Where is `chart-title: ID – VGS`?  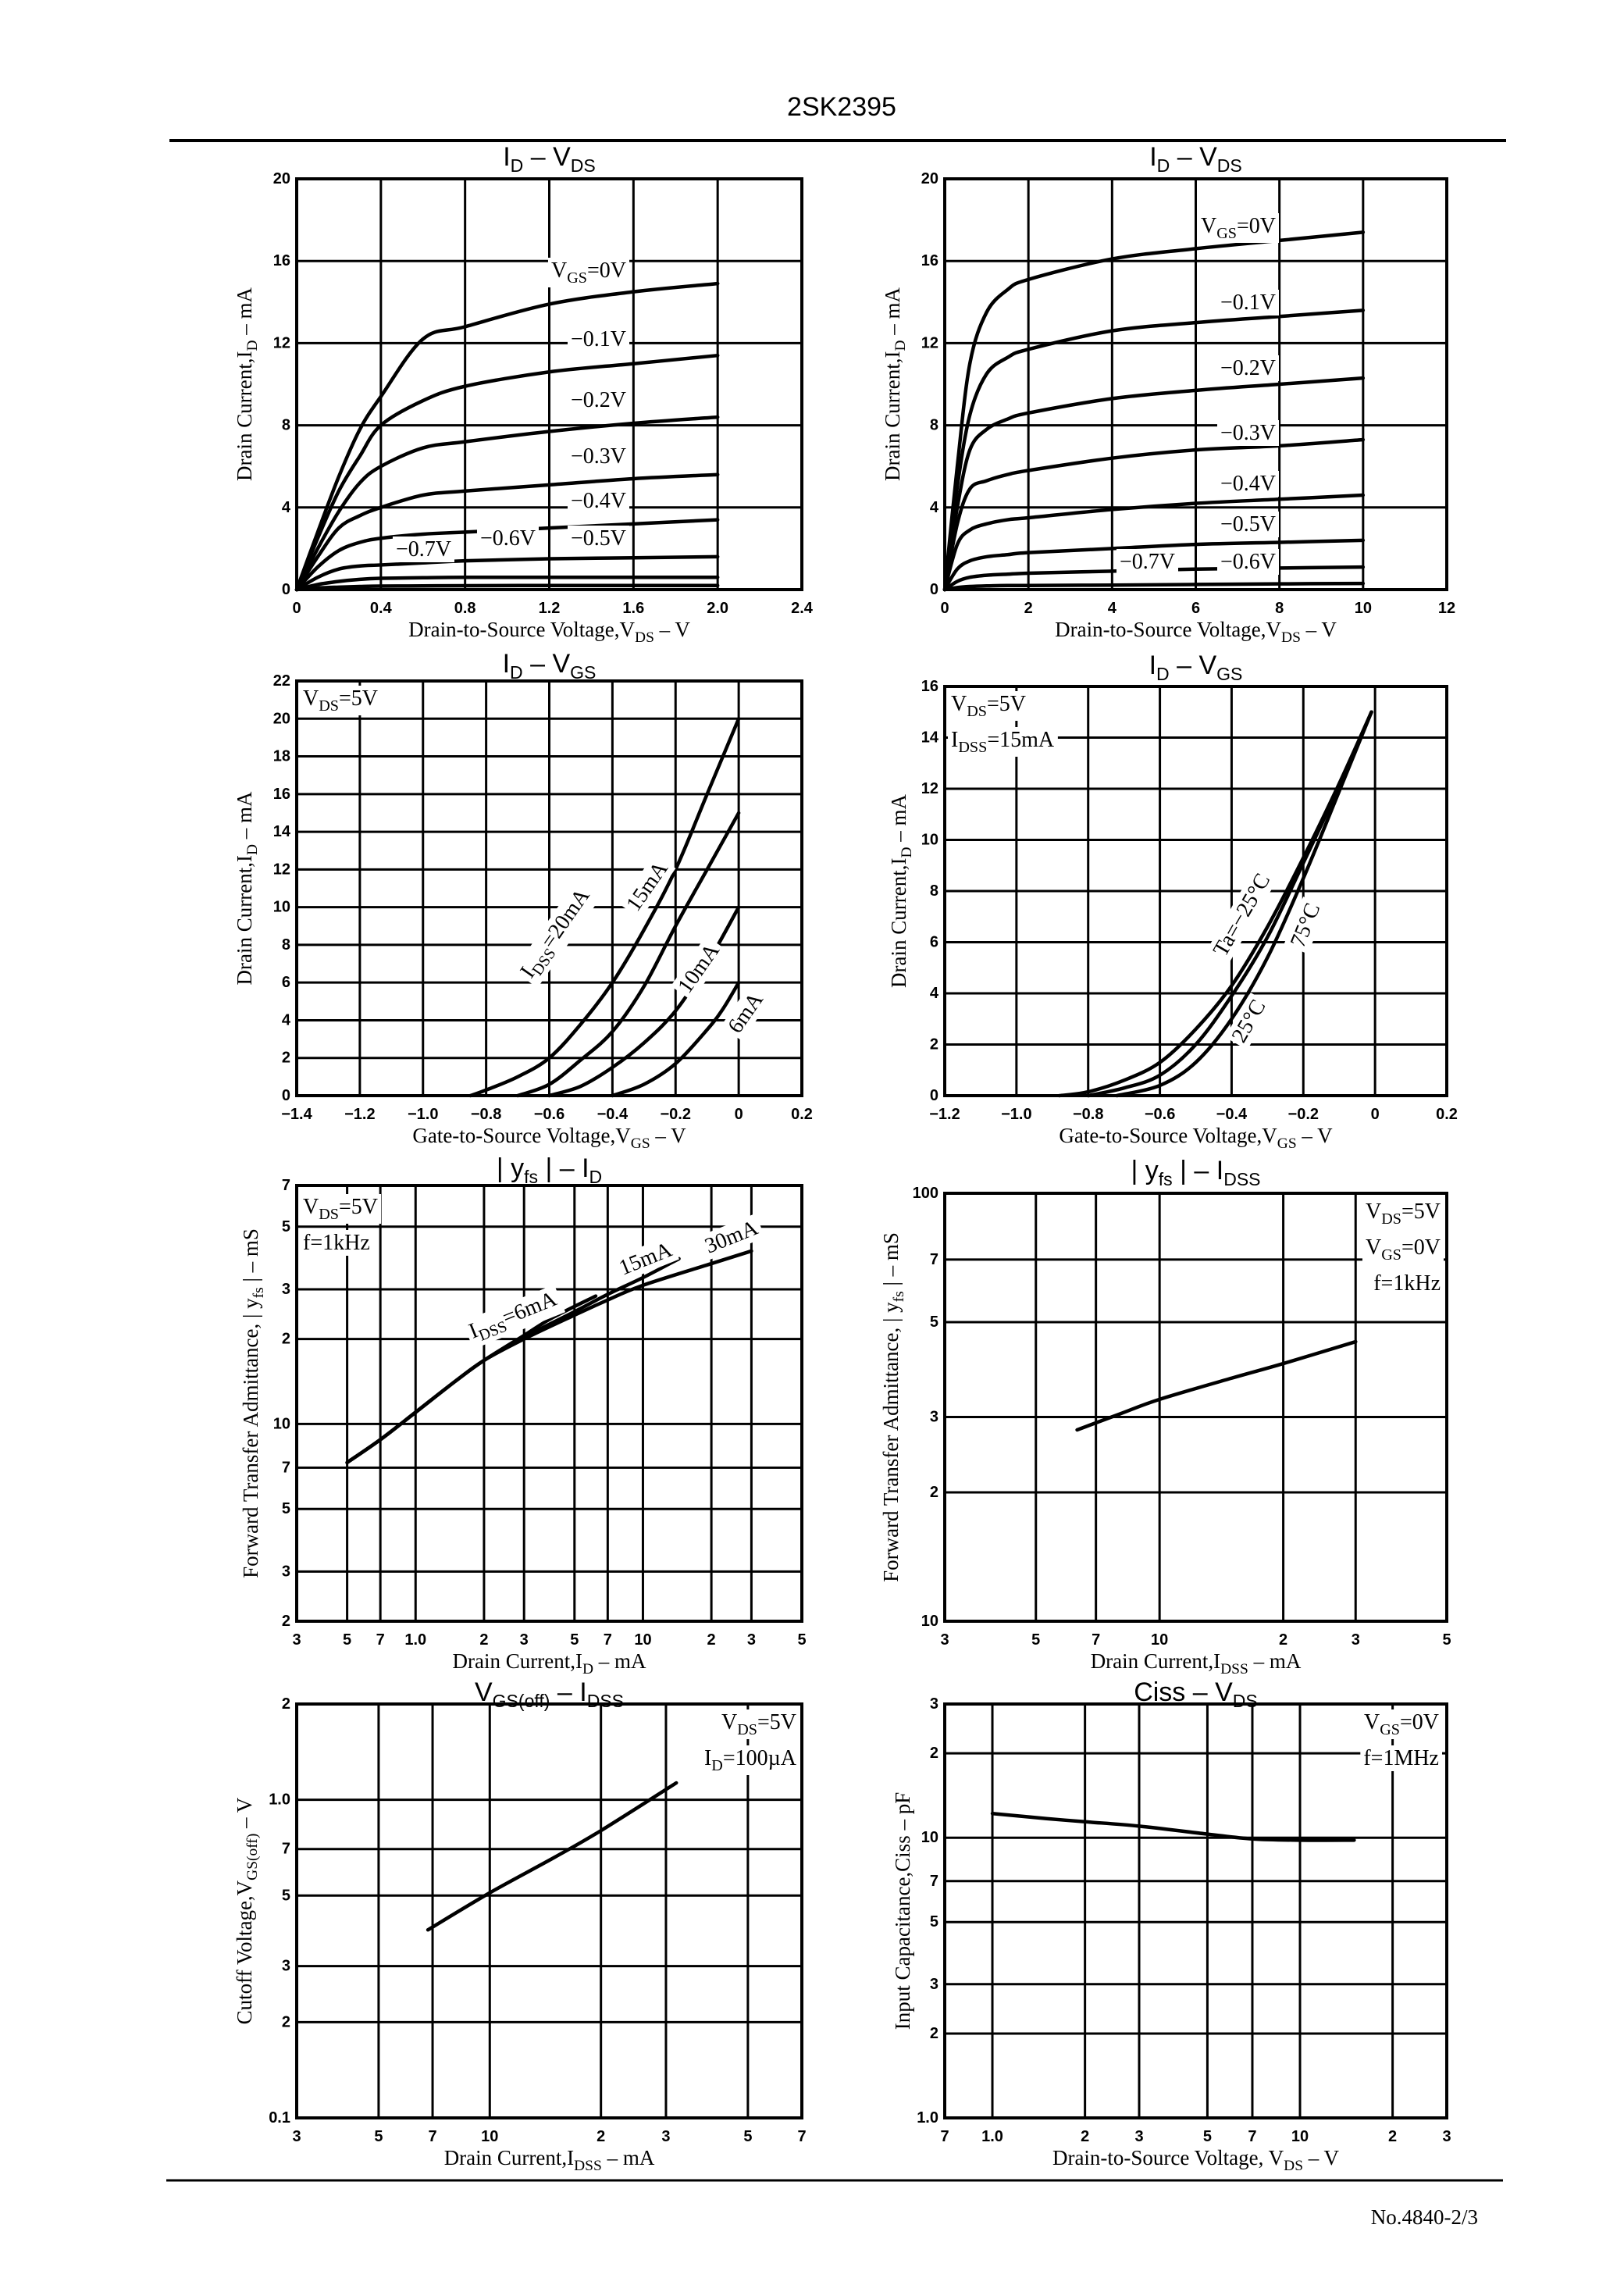
chart-title: ID – VGS is located at coordinates (1196, 667).